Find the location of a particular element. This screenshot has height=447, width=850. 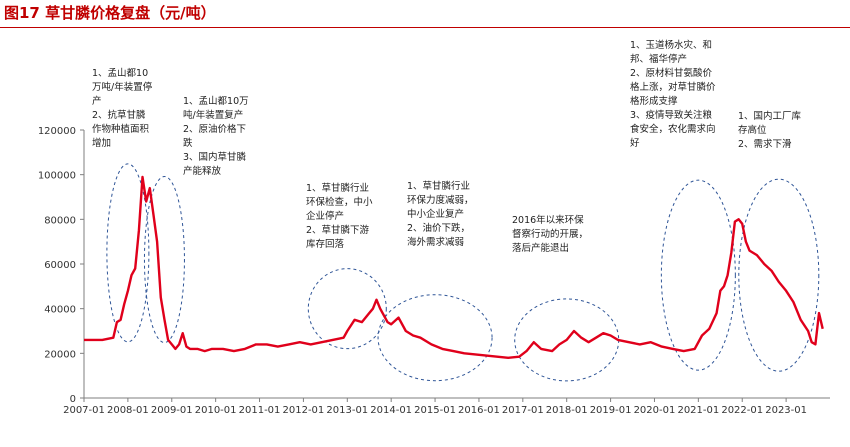

annotation-text: 1、孟山都10 万吨/年装置停产 2、抗草甘膦作物种植面积增加 is located at coordinates (122, 108).